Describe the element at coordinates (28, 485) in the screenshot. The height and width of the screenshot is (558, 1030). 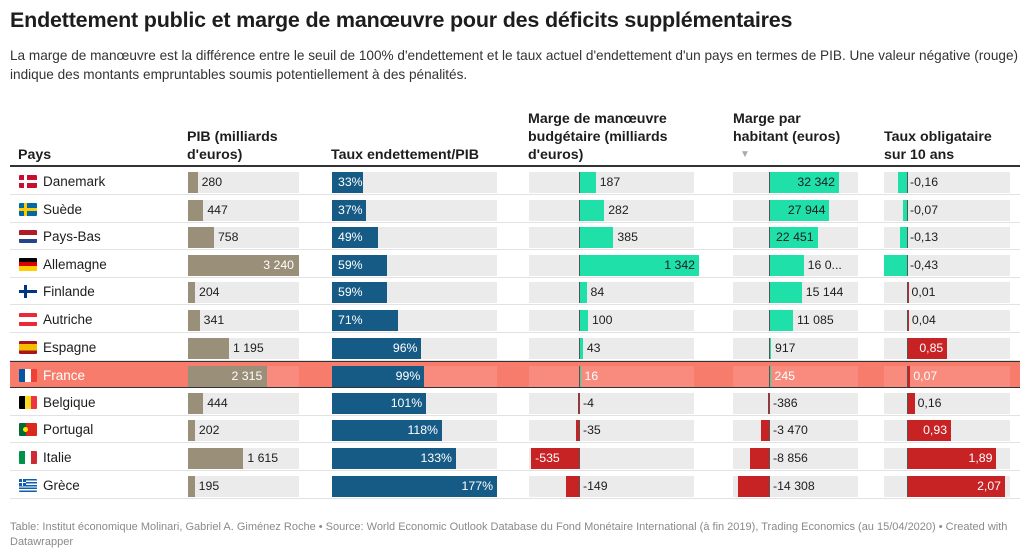
I see `flag-gr-icon` at that location.